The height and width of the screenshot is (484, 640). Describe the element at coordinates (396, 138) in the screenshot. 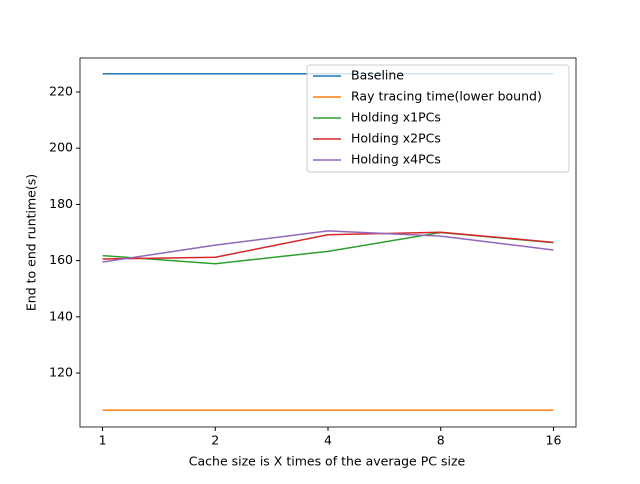

I see `legend-label: Holding x2PCs` at that location.